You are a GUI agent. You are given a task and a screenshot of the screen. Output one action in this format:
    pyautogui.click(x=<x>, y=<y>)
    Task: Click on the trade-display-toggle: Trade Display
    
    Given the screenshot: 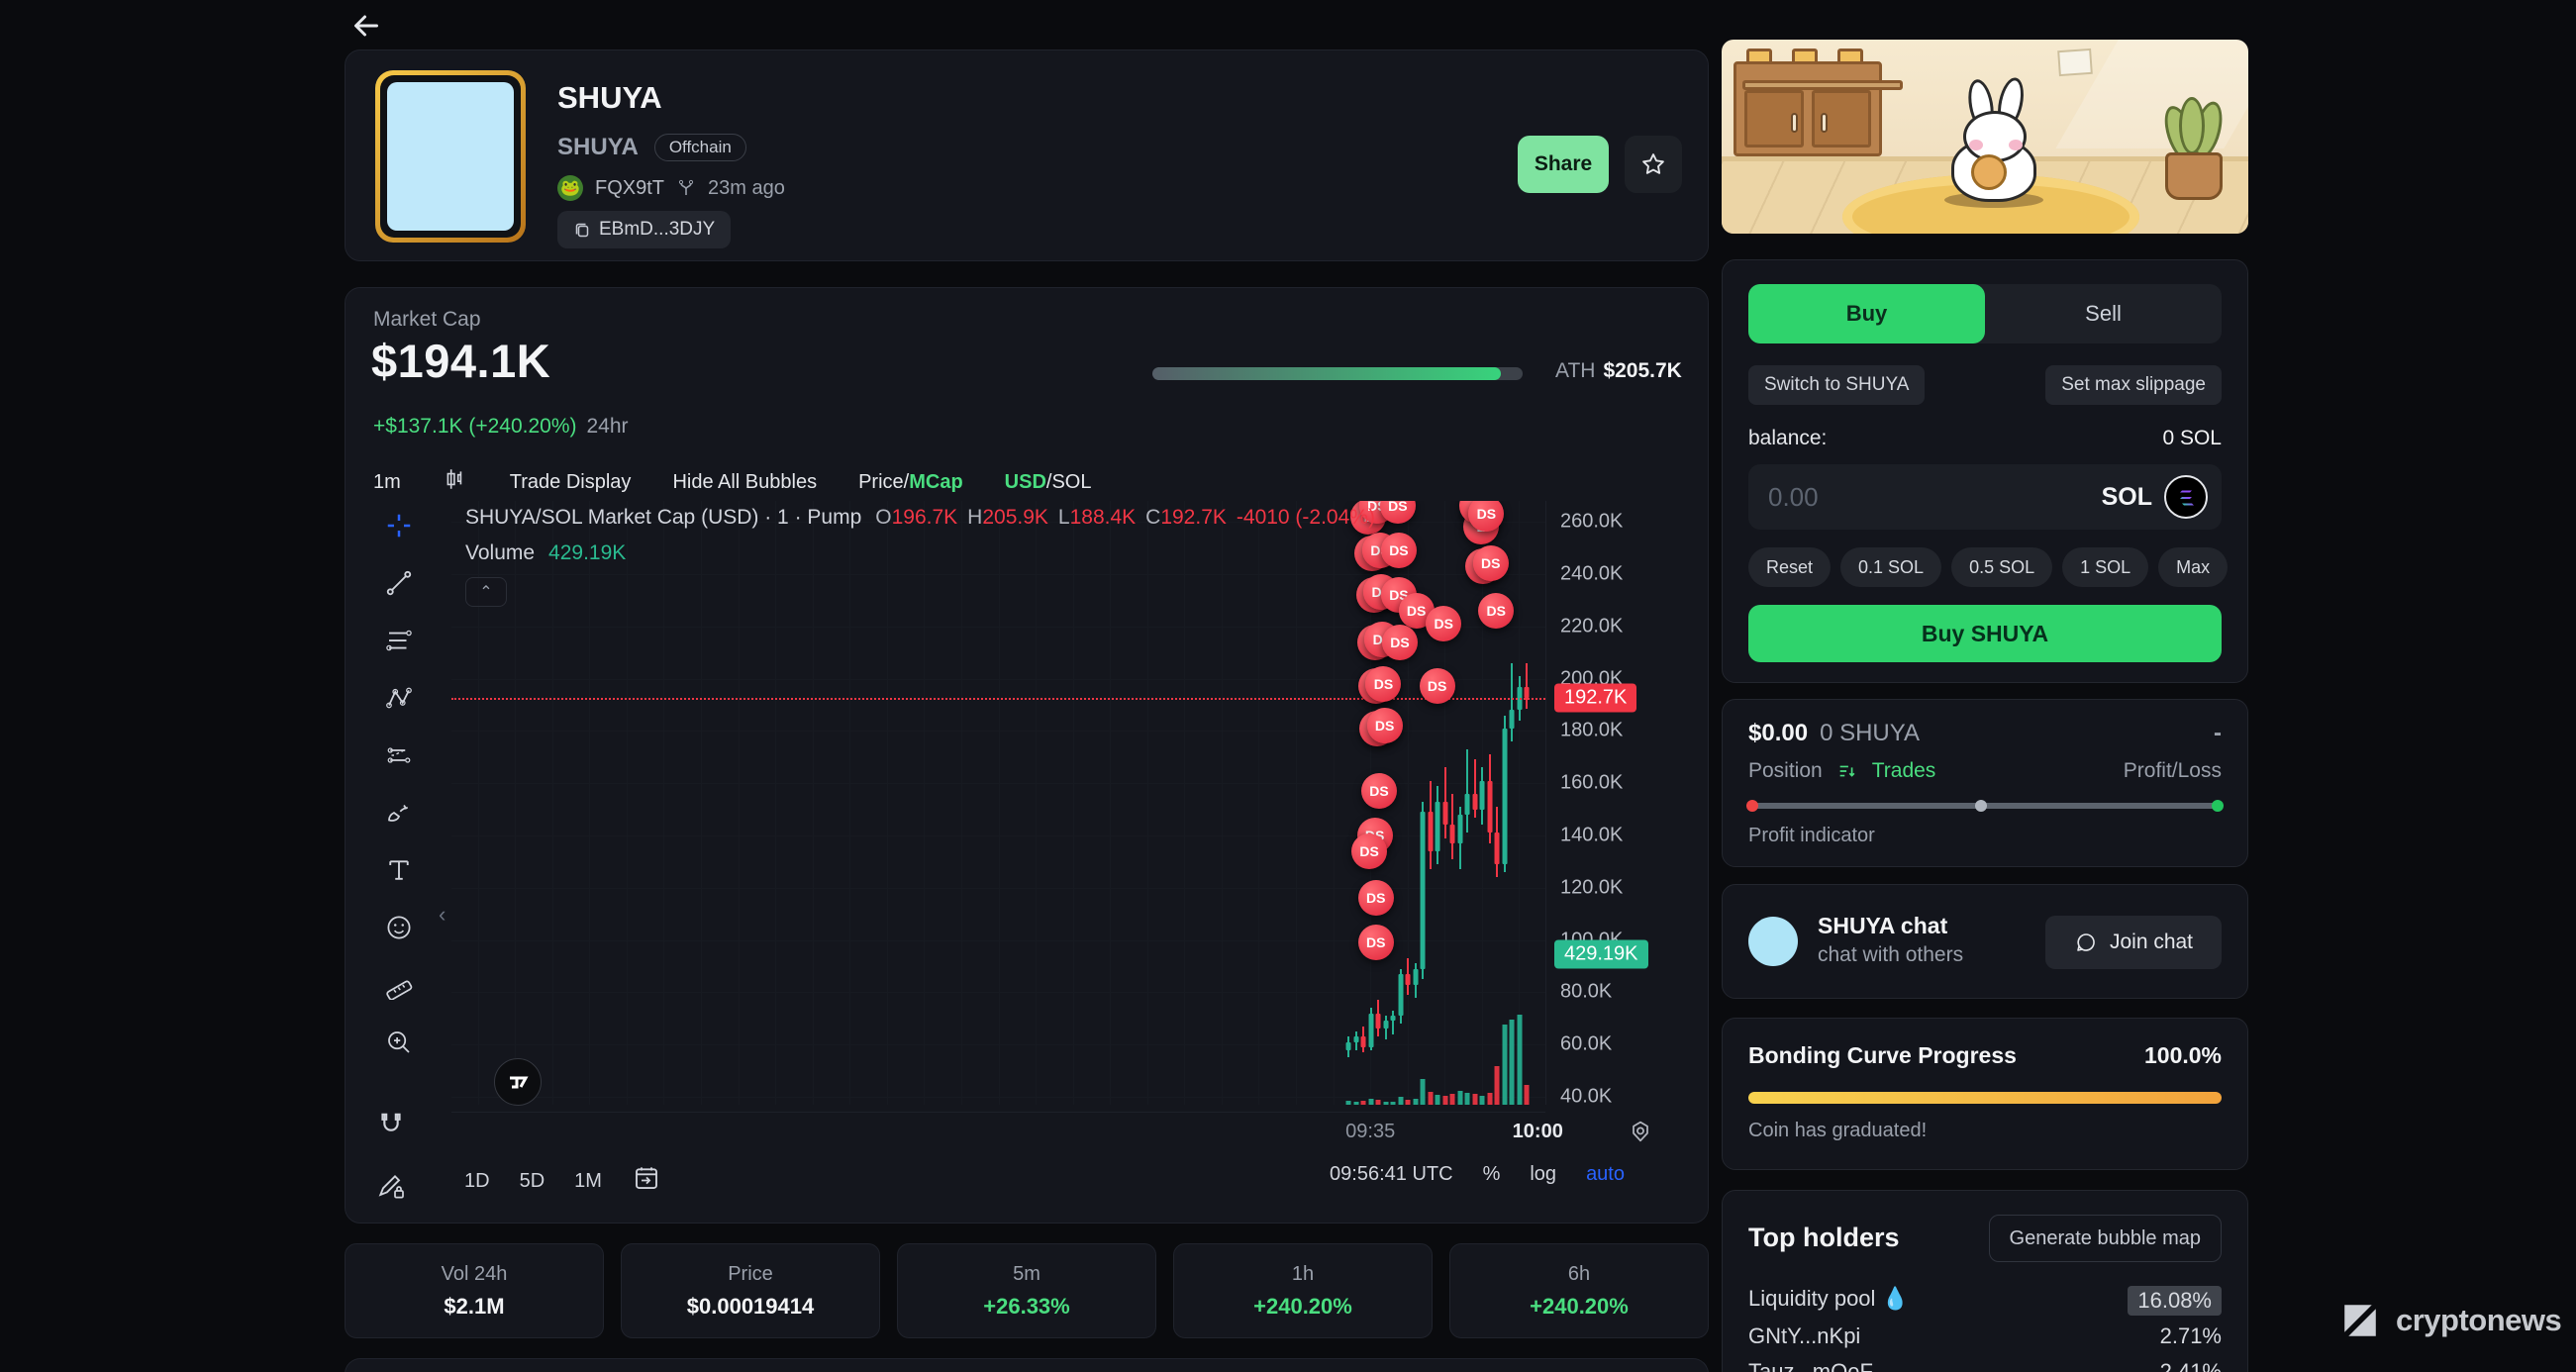 What is the action you would take?
    pyautogui.click(x=571, y=481)
    